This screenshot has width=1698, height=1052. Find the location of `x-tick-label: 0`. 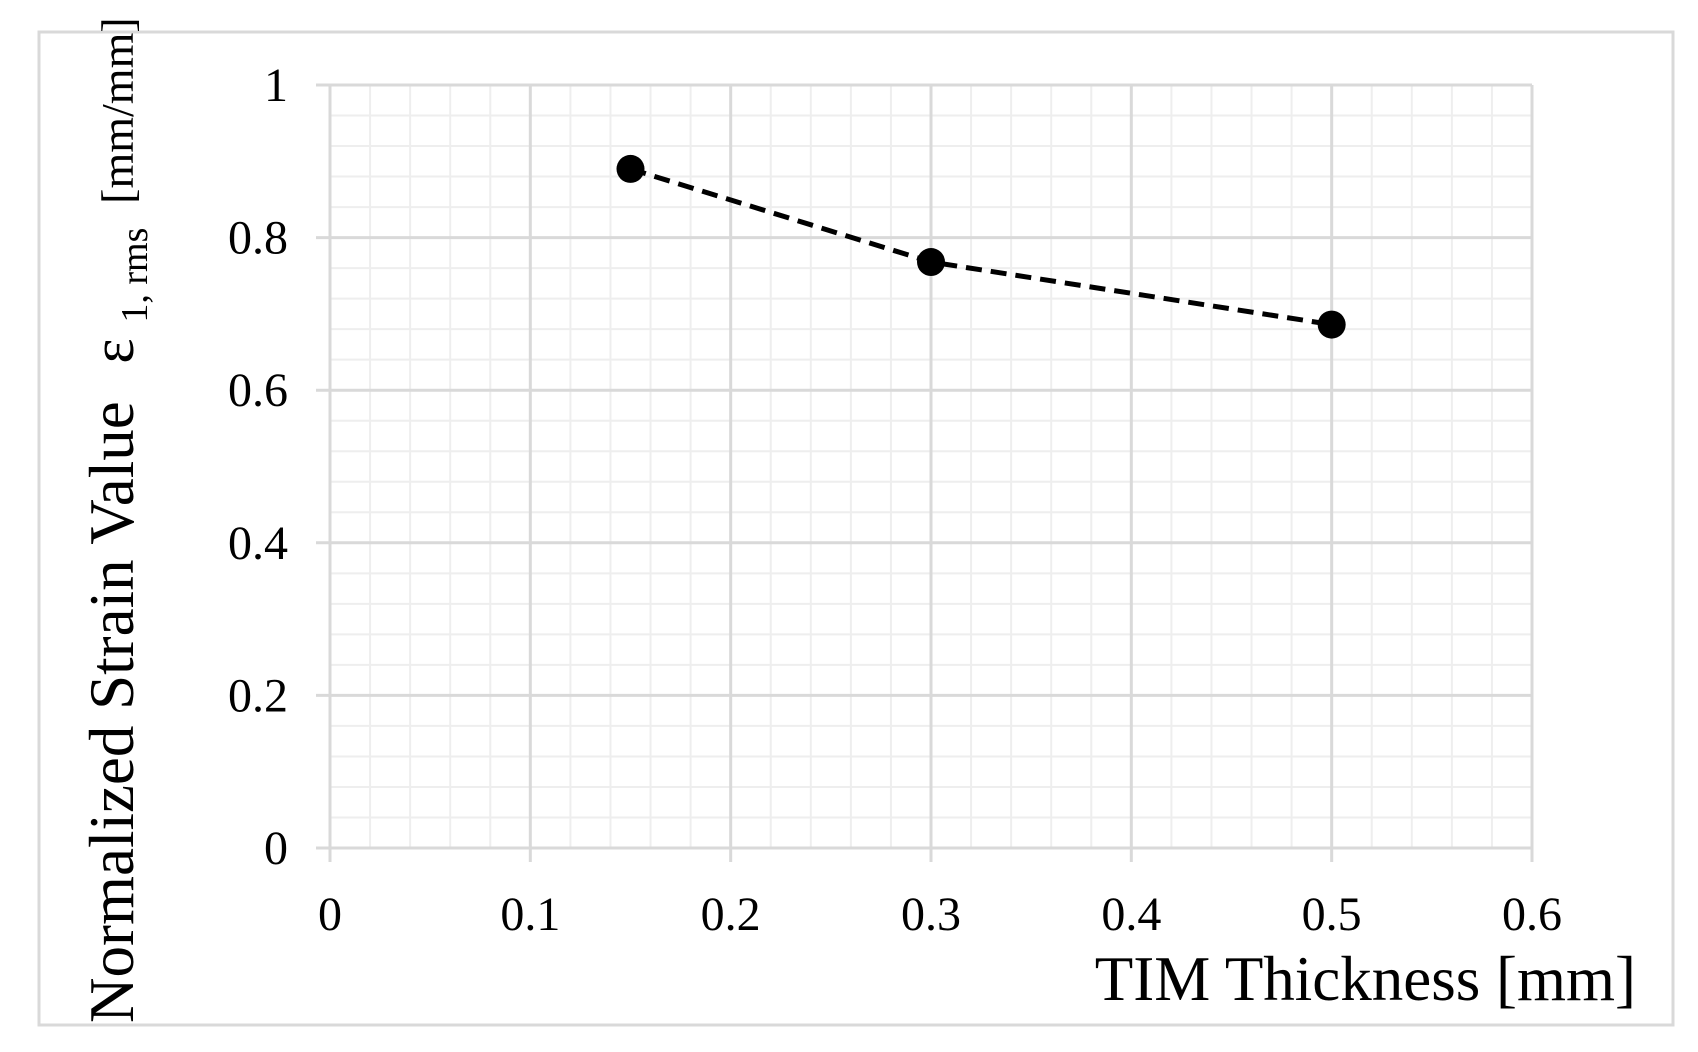

x-tick-label: 0 is located at coordinates (330, 914).